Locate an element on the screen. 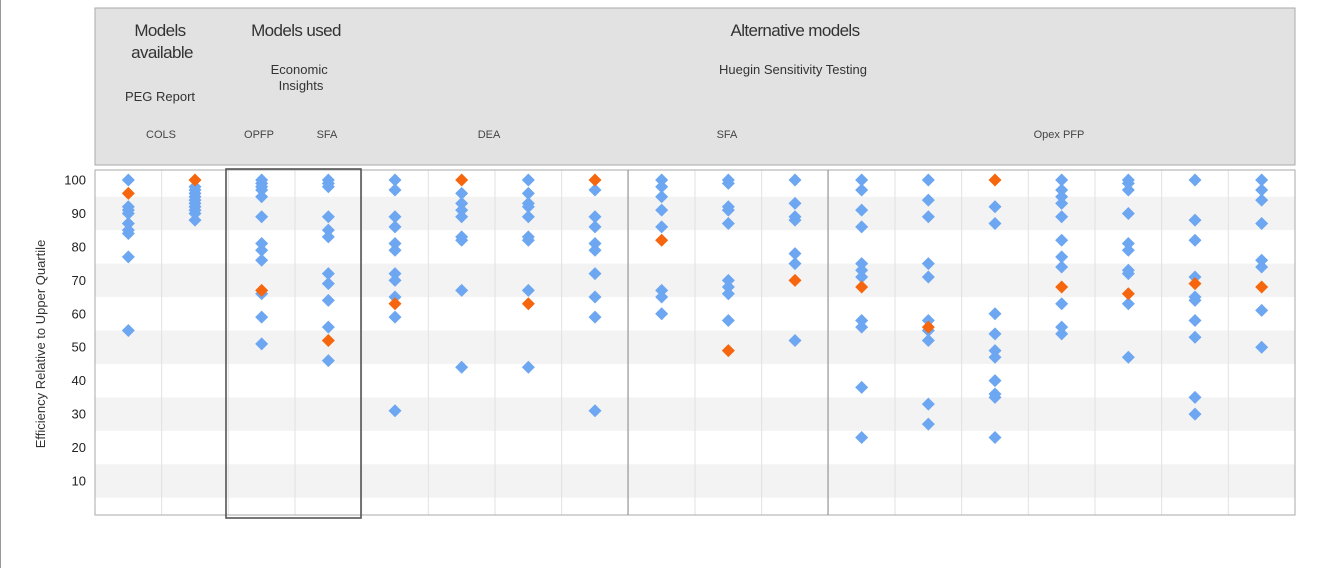 This screenshot has width=1324, height=568. method-label-opfp: OPFP is located at coordinates (259, 135).